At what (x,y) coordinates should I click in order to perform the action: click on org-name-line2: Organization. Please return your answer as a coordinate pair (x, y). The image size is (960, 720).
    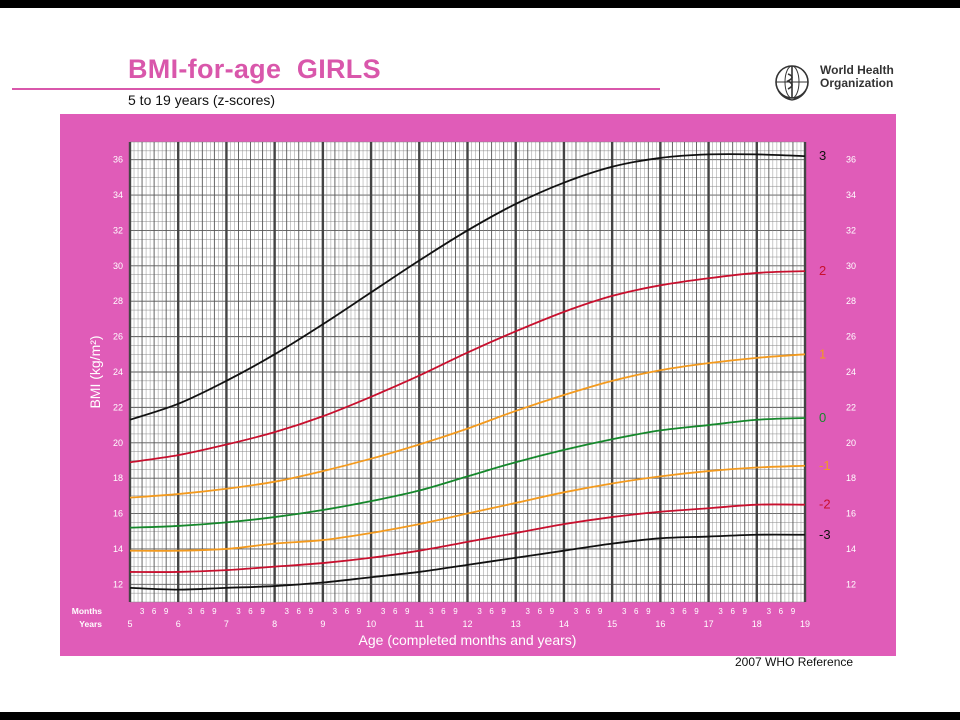
    Looking at the image, I should click on (857, 83).